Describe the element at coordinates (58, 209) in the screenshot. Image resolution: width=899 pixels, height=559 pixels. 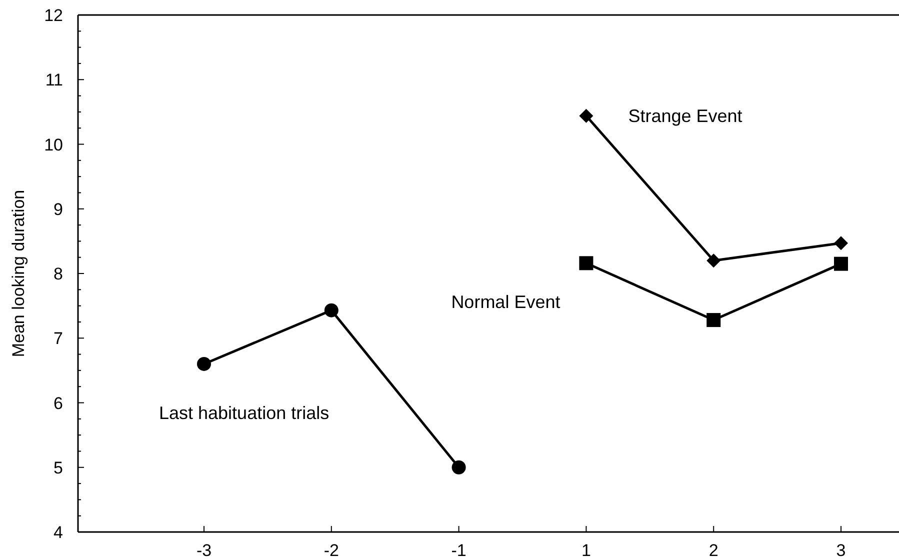
I see `y-tick-label: 9` at that location.